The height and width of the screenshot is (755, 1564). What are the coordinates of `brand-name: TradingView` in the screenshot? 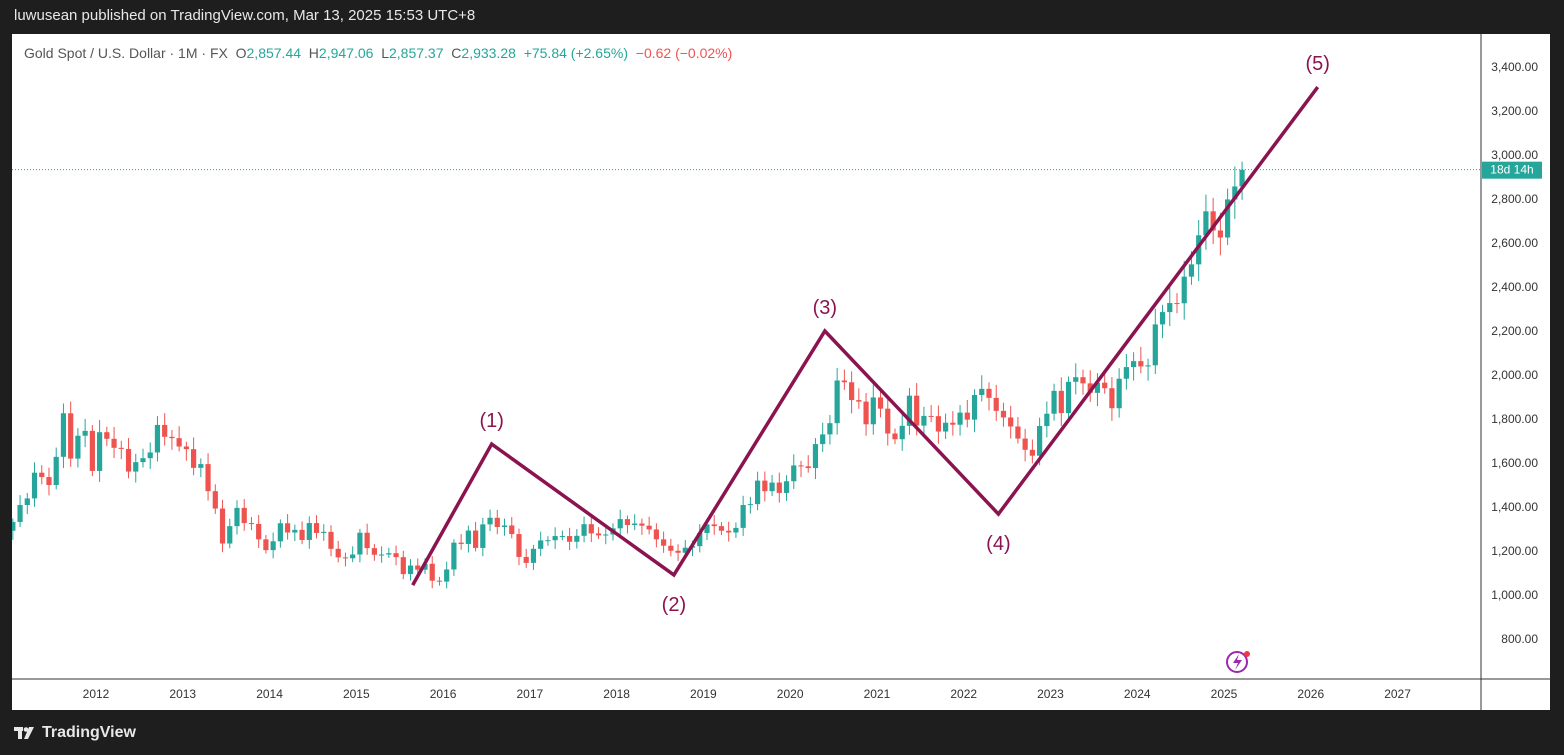 It's located at (89, 732).